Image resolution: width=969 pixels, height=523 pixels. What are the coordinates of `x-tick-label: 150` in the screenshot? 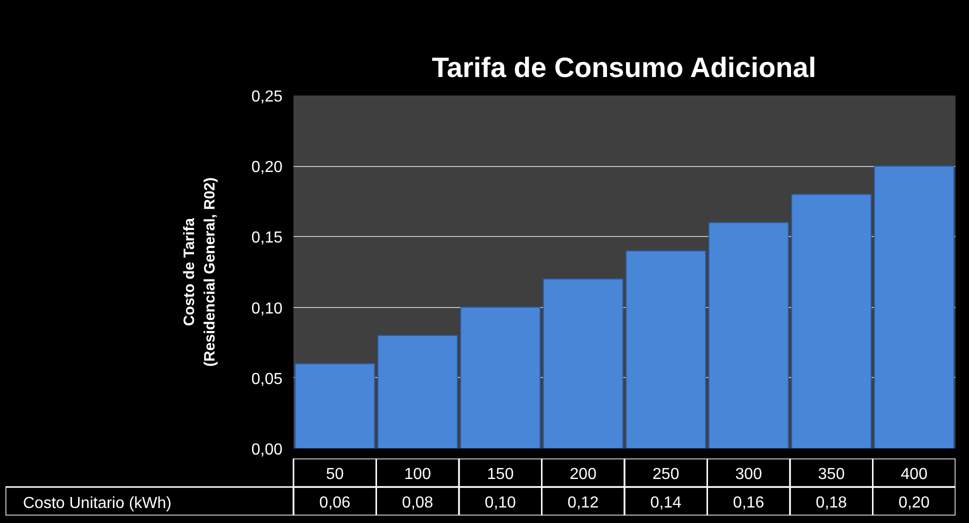 It's located at (500, 474).